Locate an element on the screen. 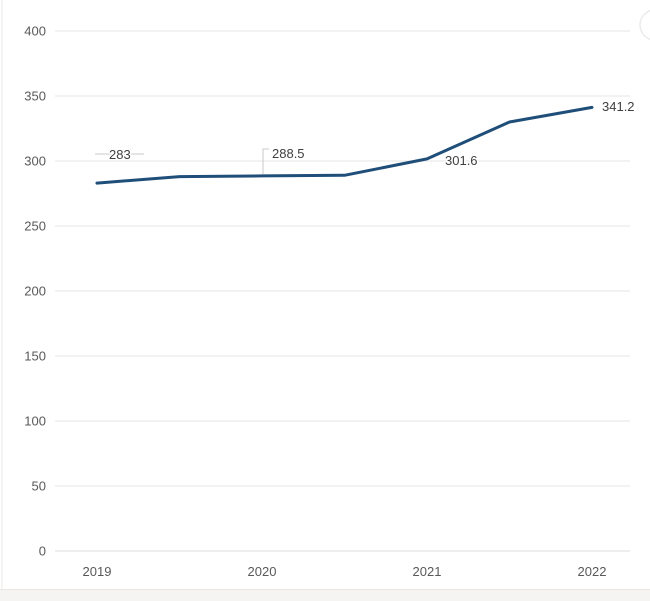 Image resolution: width=650 pixels, height=601 pixels. x-tick-label: 2022 is located at coordinates (592, 571).